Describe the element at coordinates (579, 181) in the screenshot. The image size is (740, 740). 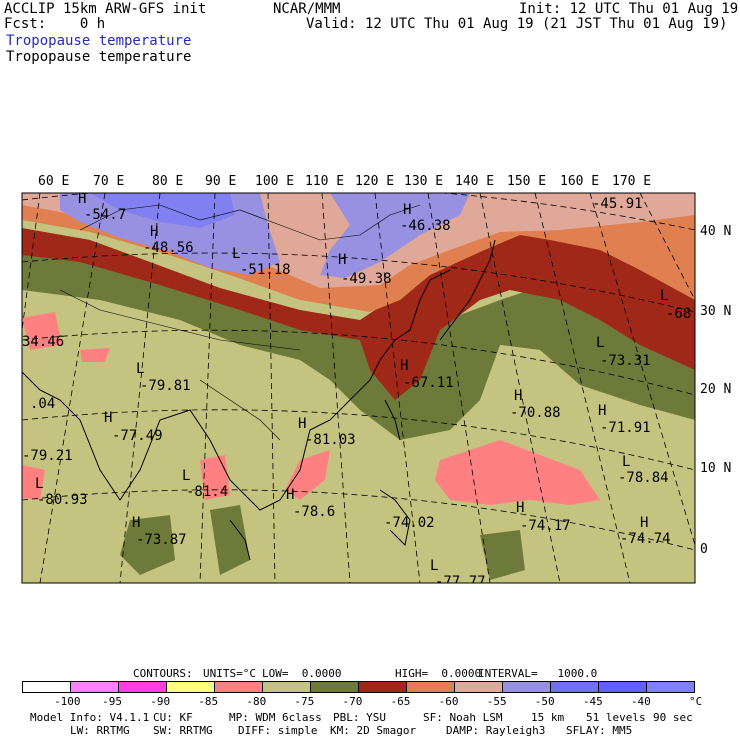
I see `lon-label: 160 E` at that location.